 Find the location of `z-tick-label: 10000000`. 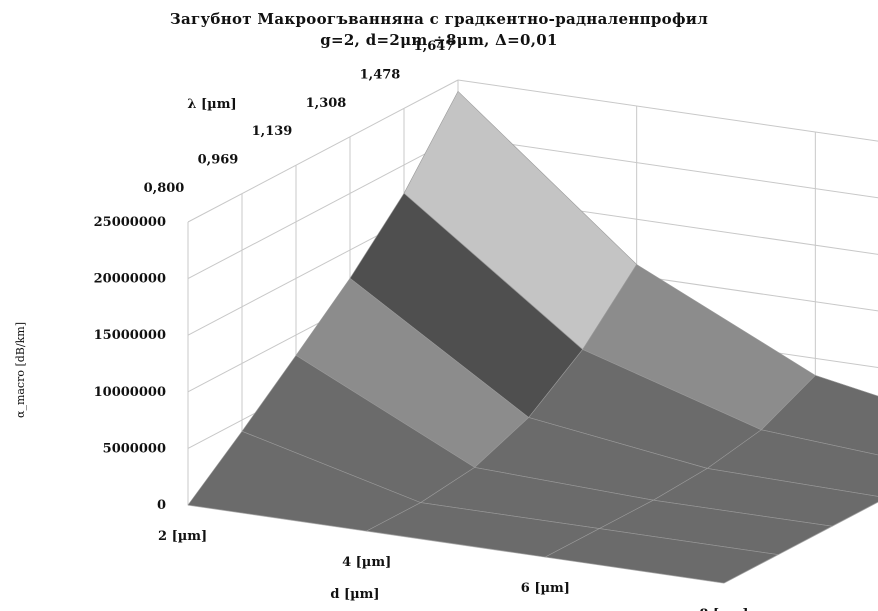

z-tick-label: 10000000 is located at coordinates (130, 392).